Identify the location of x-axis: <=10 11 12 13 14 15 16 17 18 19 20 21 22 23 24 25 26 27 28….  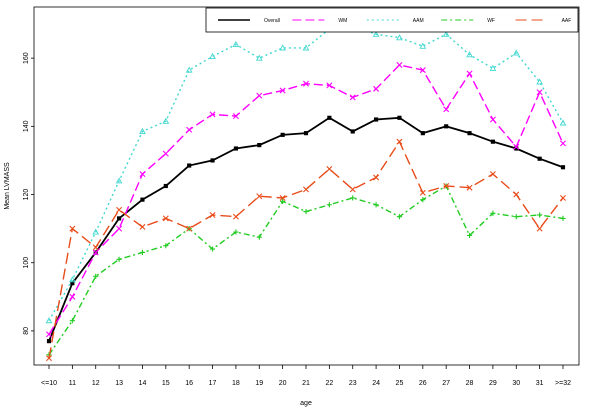
(306, 376).